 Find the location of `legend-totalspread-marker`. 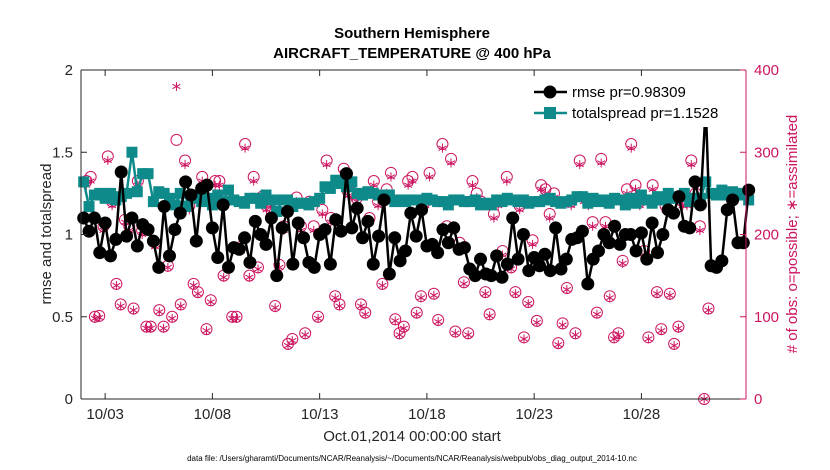

legend-totalspread-marker is located at coordinates (550, 113).